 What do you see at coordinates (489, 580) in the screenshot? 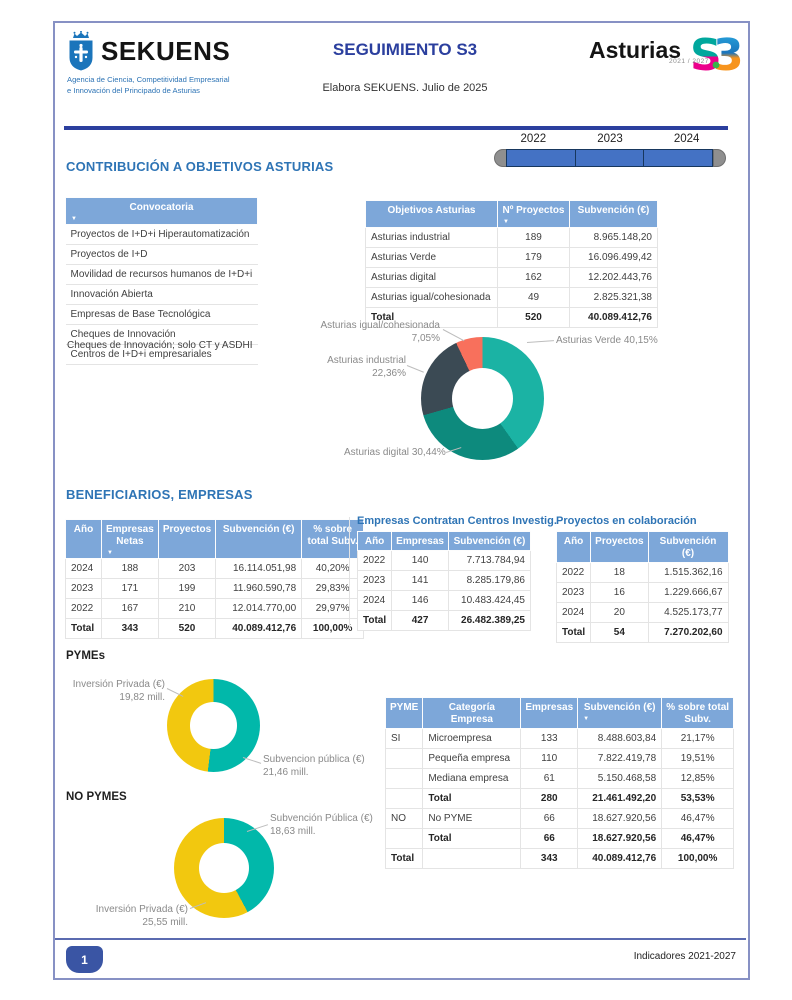
I see `table-cell: 8.285.179,86` at bounding box center [489, 580].